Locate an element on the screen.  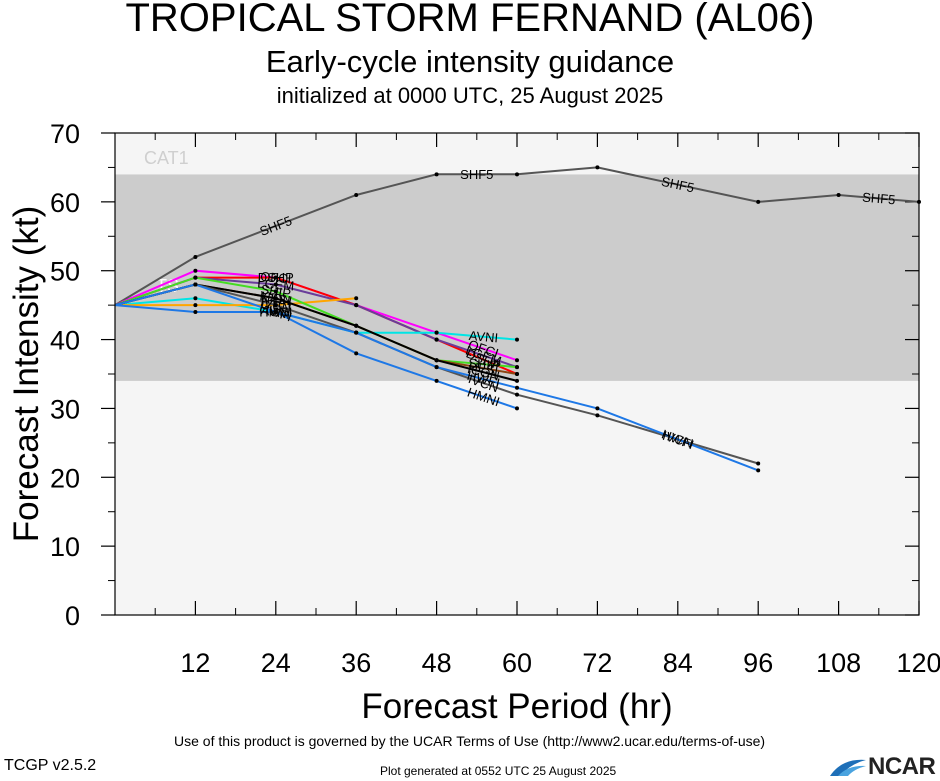
y-tick-label: 60 is located at coordinates (65, 203).